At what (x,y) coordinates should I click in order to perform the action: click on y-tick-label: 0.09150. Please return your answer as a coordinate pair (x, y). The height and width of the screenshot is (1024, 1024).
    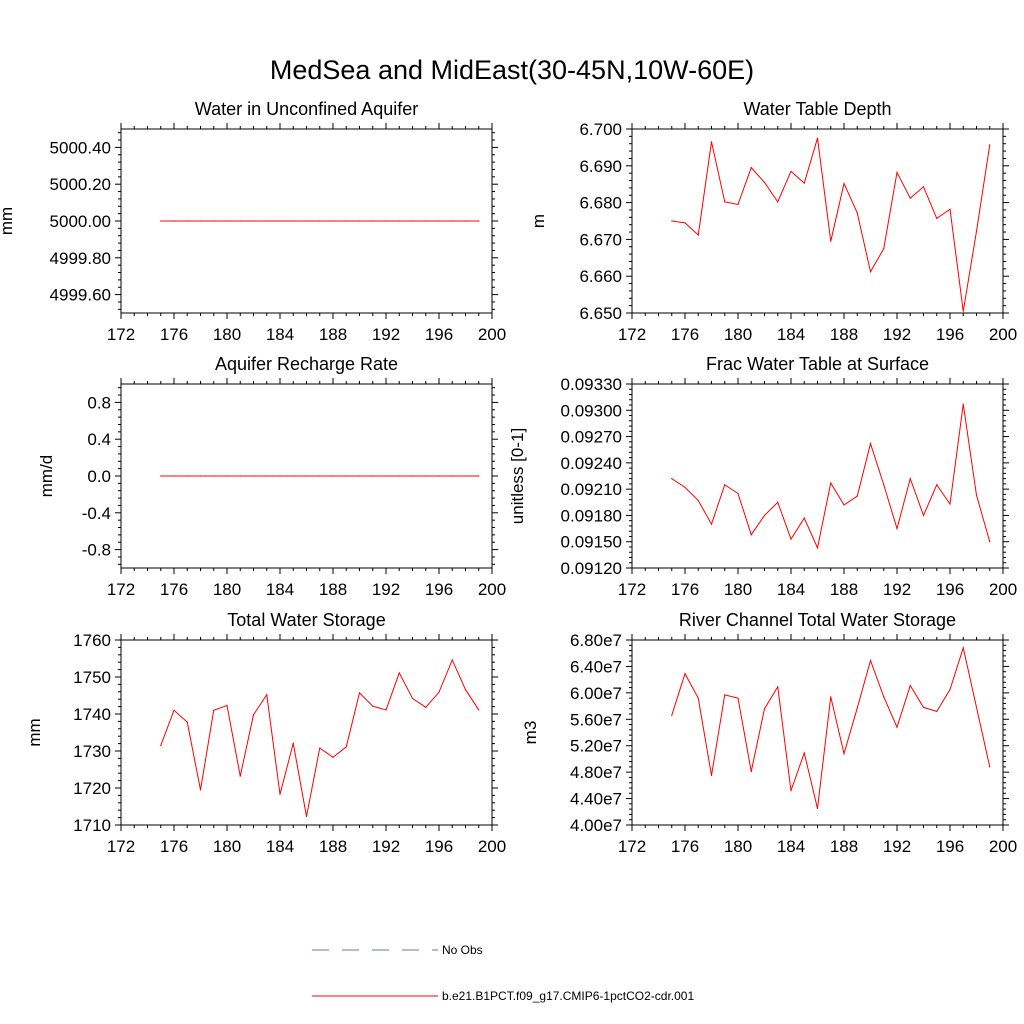
    Looking at the image, I should click on (591, 542).